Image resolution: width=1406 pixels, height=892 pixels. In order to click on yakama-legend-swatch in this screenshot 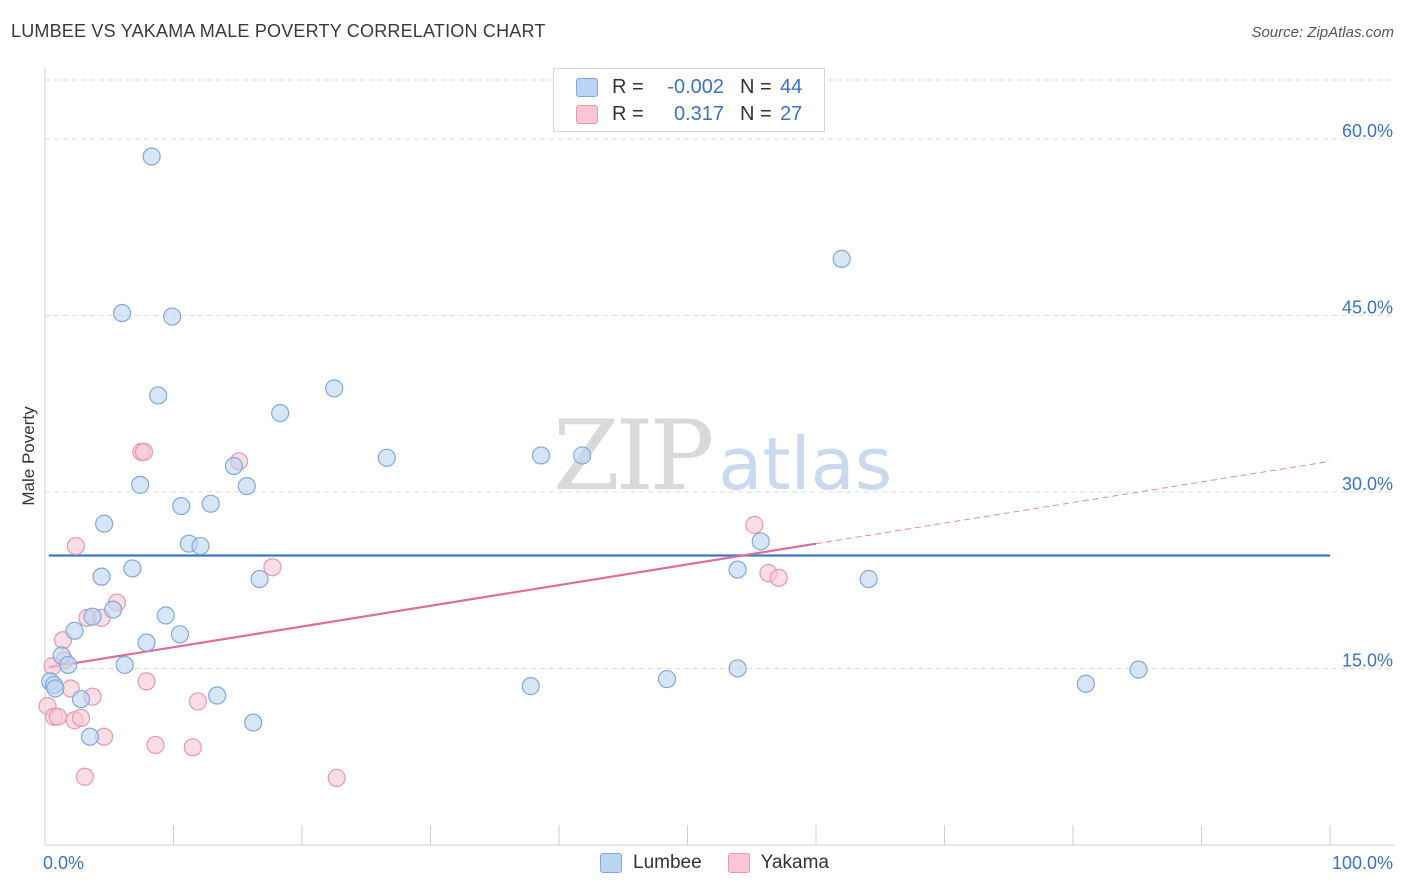, I will do `click(738, 863)`.